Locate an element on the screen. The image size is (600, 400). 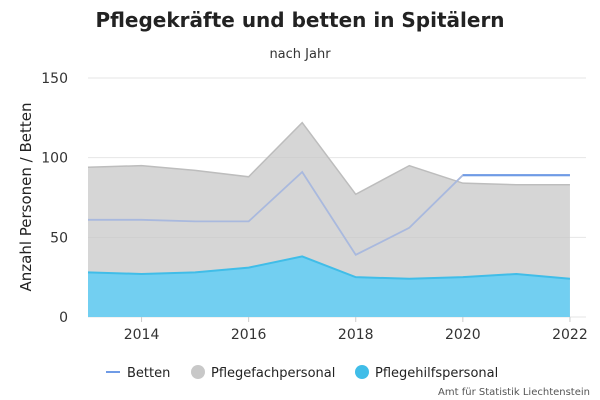
legend-label-pflegehilfspersonal: Pflegehilfspersonal is located at coordinates (436, 373).